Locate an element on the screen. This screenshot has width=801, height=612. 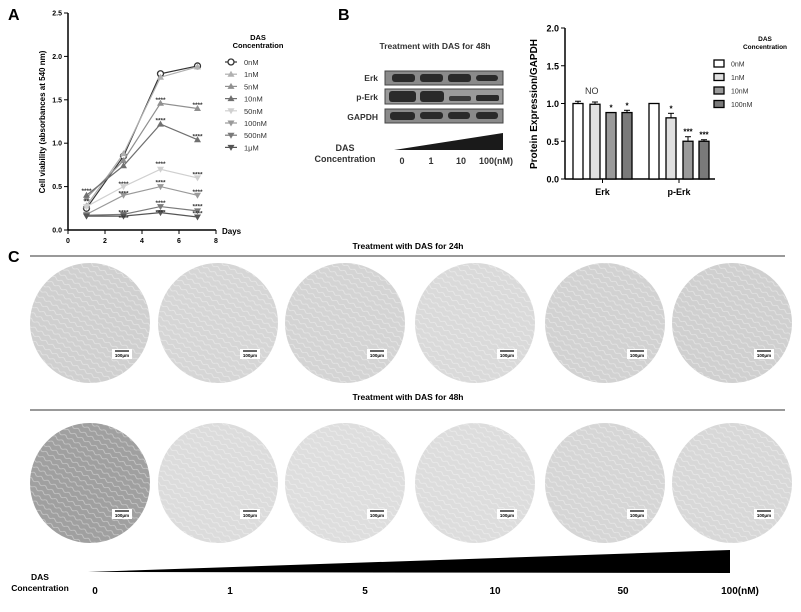
blot-lane-10: 10 is located at coordinates (461, 161).